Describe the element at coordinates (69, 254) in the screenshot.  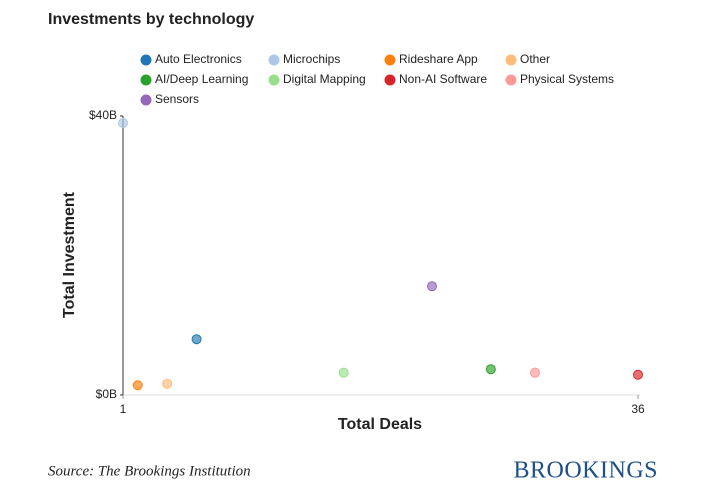
I see `y-axis-label: Total Investment` at that location.